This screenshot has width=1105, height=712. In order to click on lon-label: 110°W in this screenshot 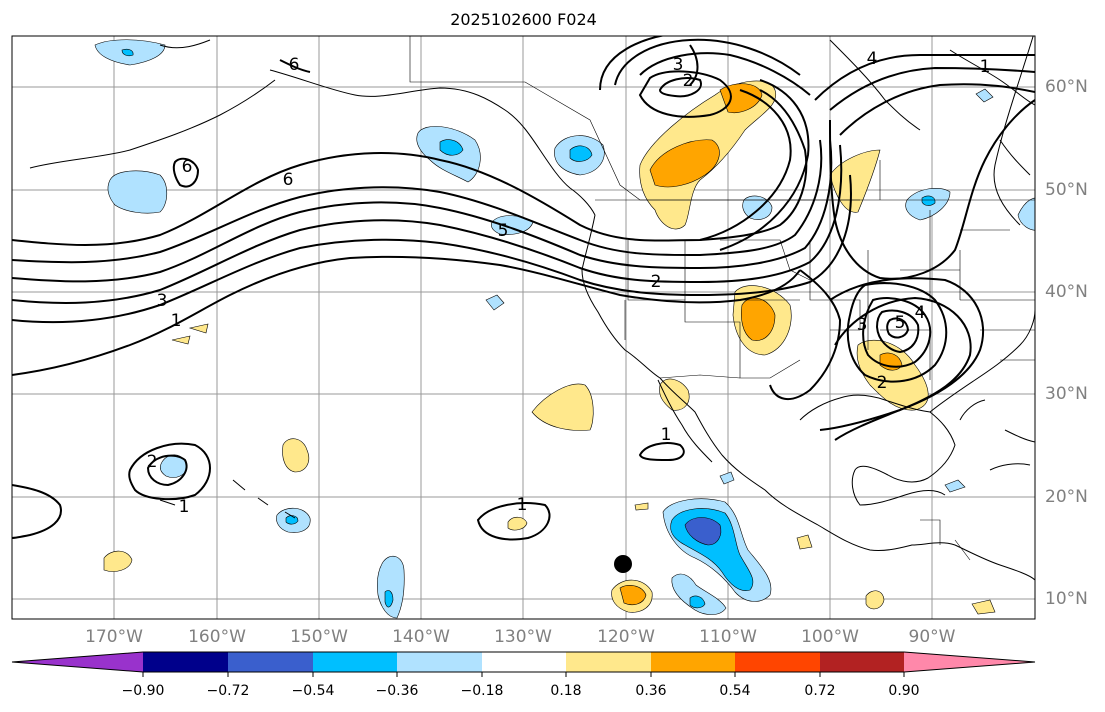, I will do `click(728, 637)`.